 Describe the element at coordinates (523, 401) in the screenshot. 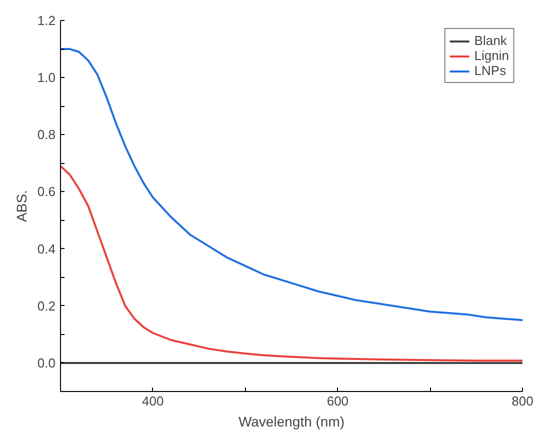

I see `x-tick-label: 800` at that location.